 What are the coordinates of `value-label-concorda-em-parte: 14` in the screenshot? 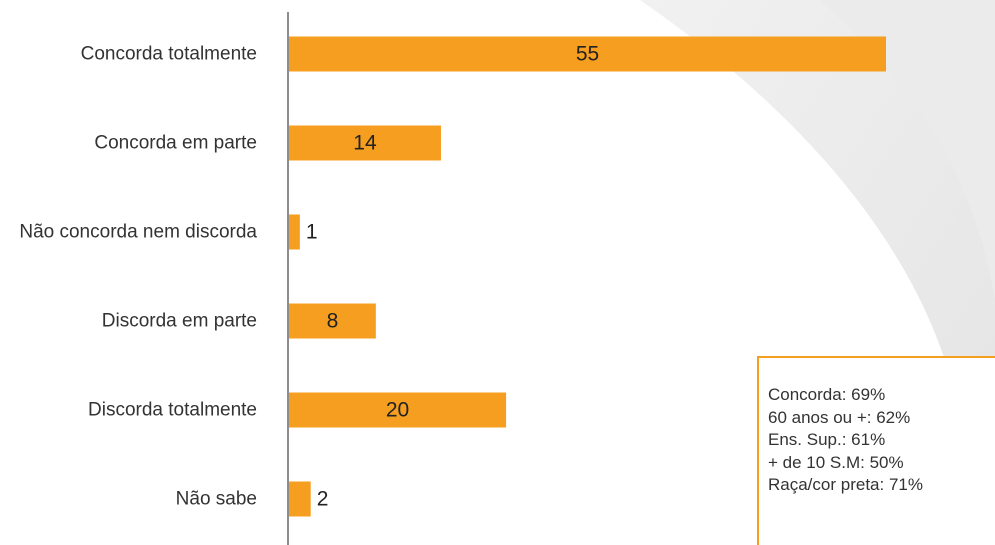 It's located at (365, 143).